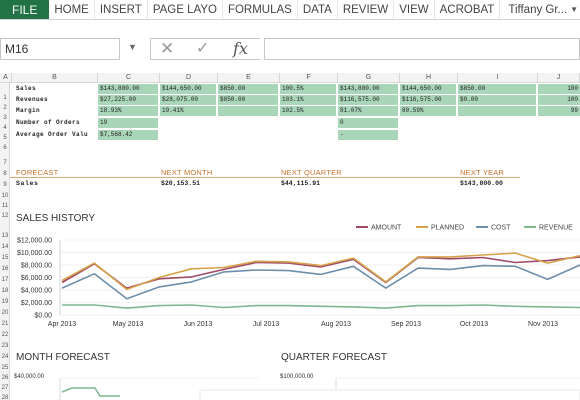 This screenshot has height=400, width=580. I want to click on column-header-b: B, so click(55, 78).